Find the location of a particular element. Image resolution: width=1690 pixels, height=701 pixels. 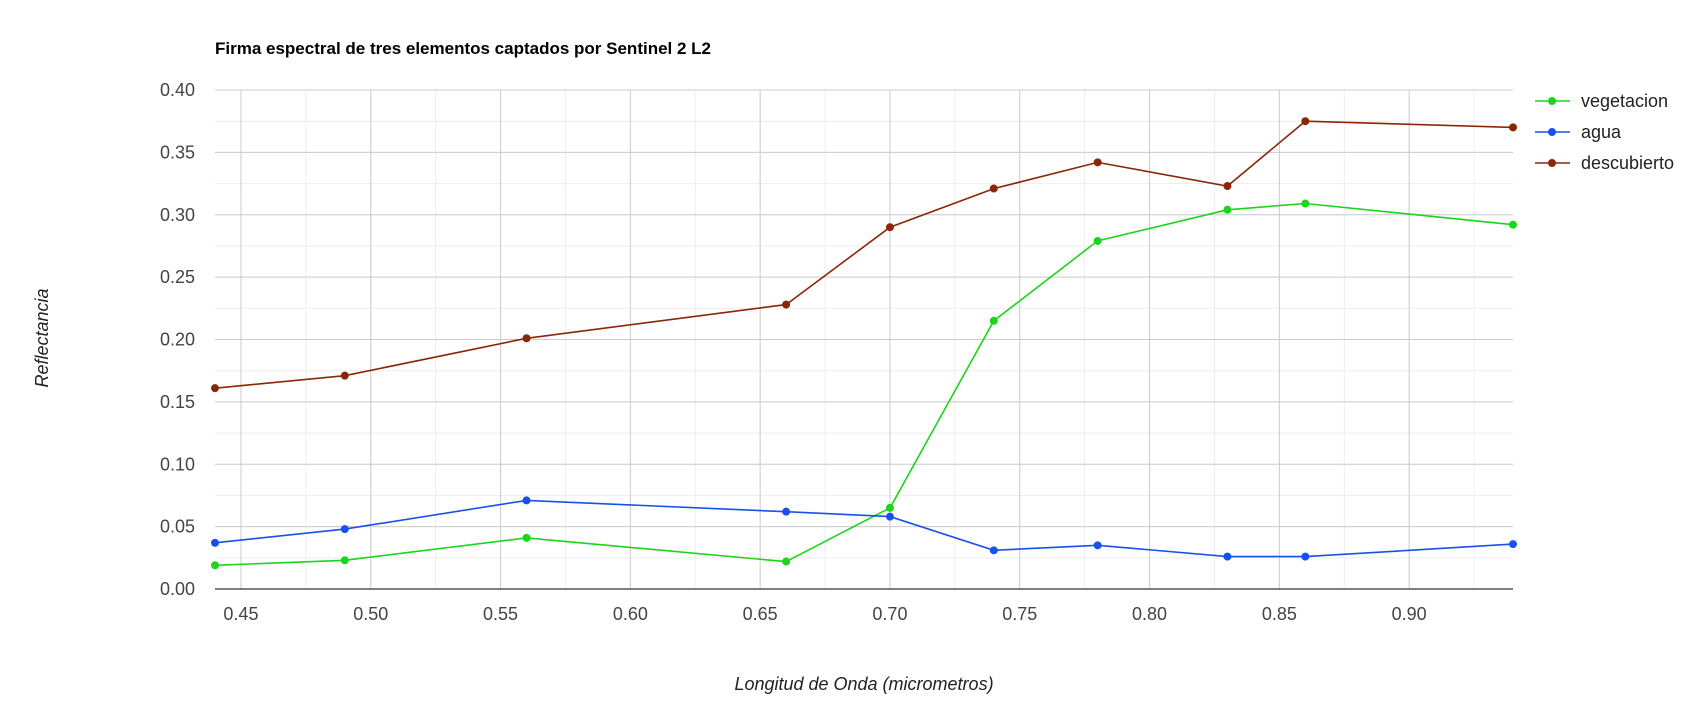

legend-item-descubierto: descubierto is located at coordinates (1604, 163).